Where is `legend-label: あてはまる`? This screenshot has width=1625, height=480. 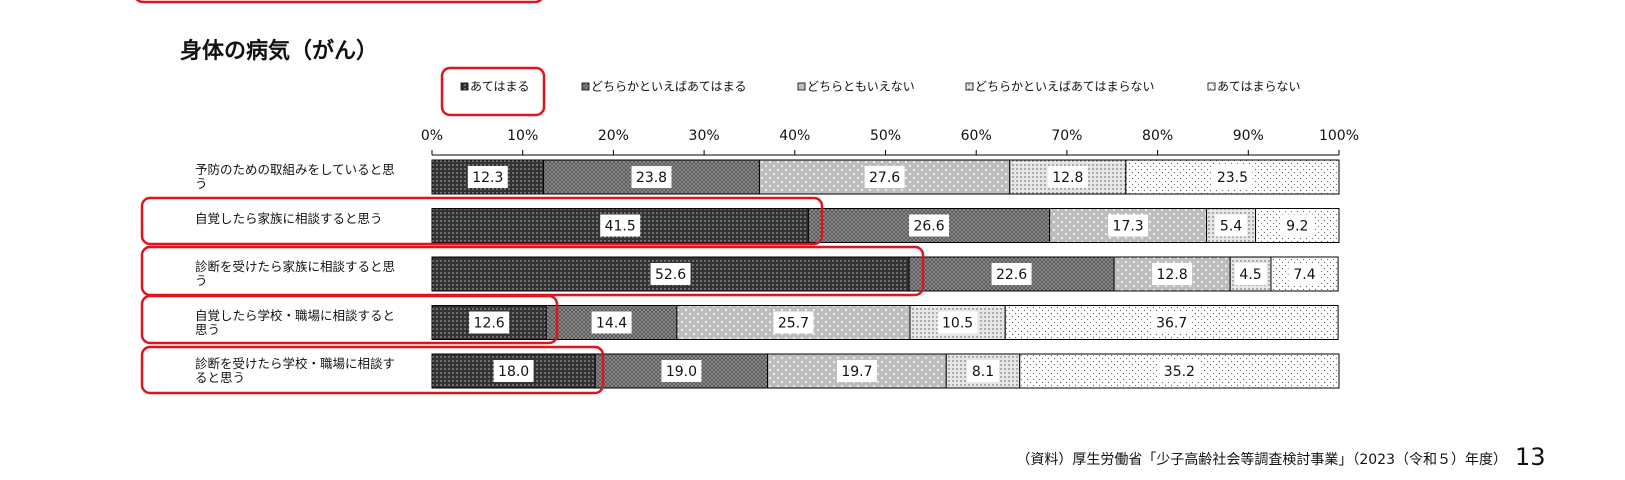 legend-label: あてはまる is located at coordinates (500, 87).